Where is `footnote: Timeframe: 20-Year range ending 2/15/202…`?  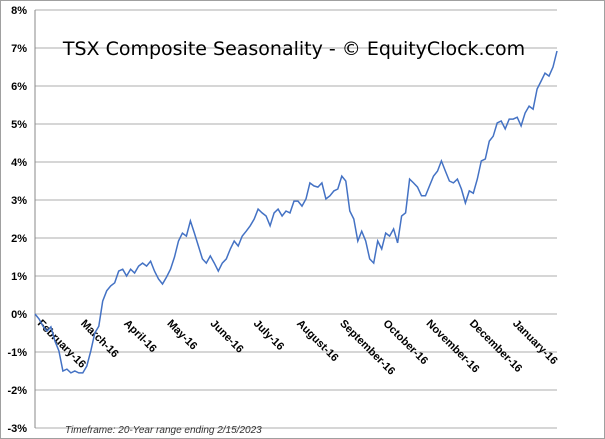 footnote: Timeframe: 20-Year range ending 2/15/202… is located at coordinates (163, 430).